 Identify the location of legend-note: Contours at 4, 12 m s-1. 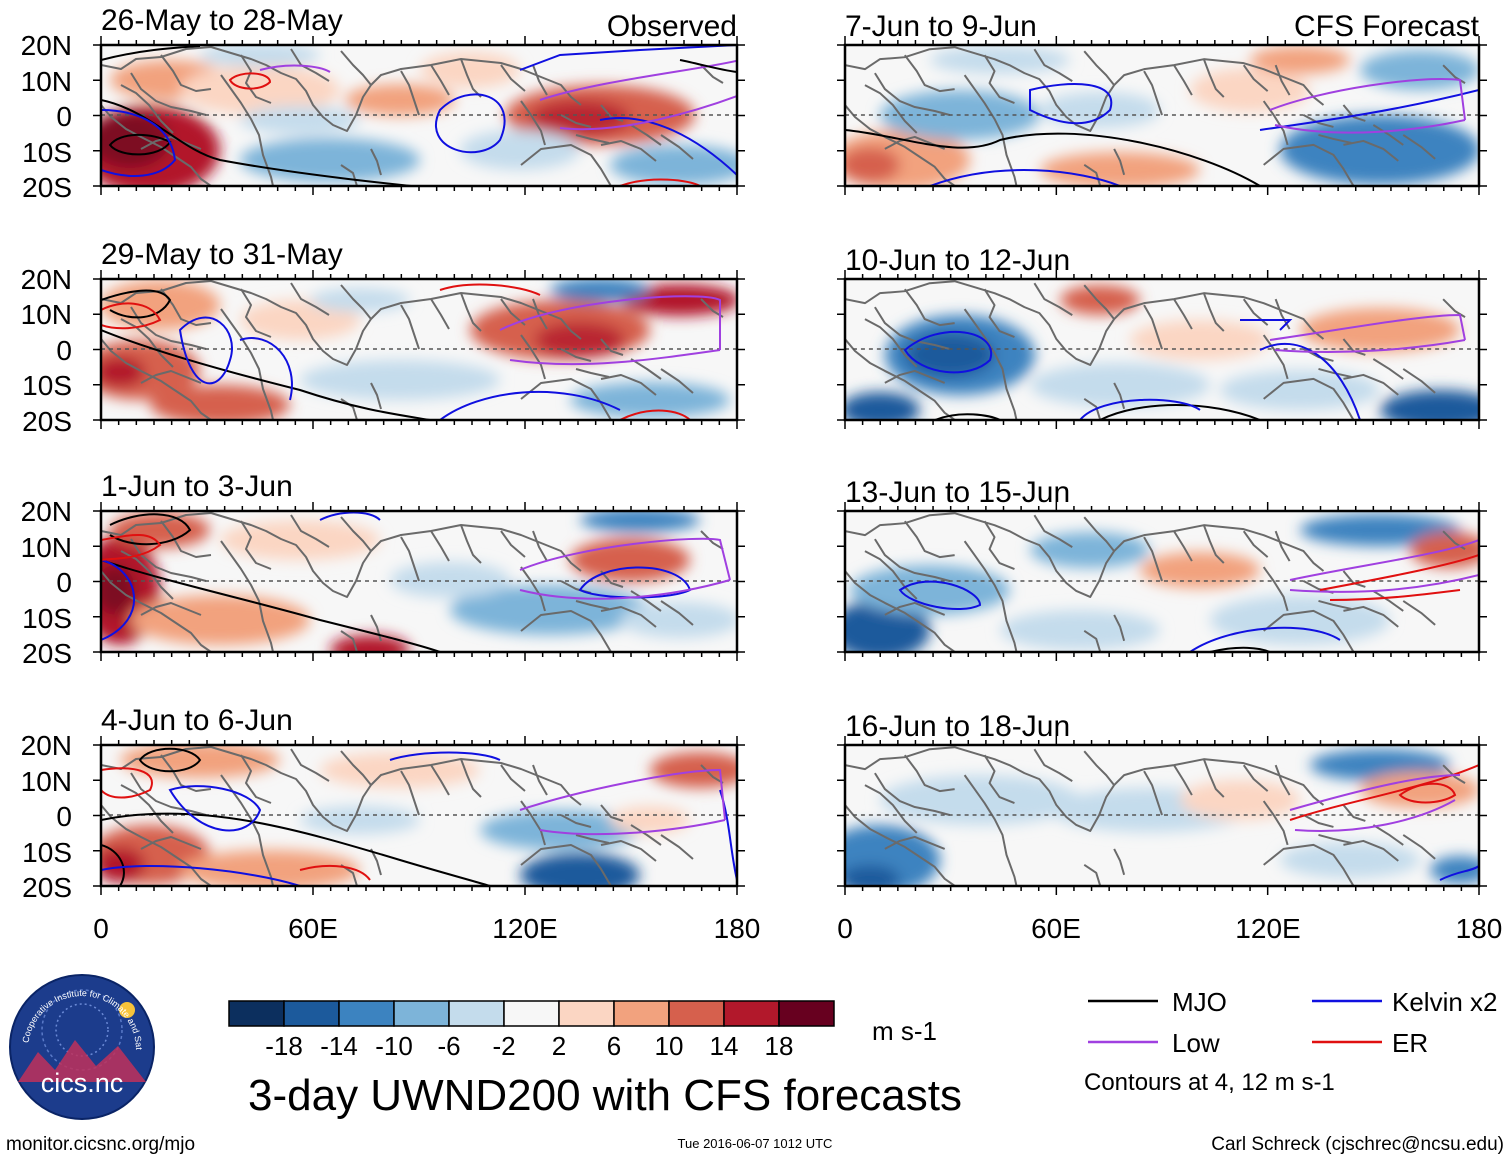
(1209, 1082).